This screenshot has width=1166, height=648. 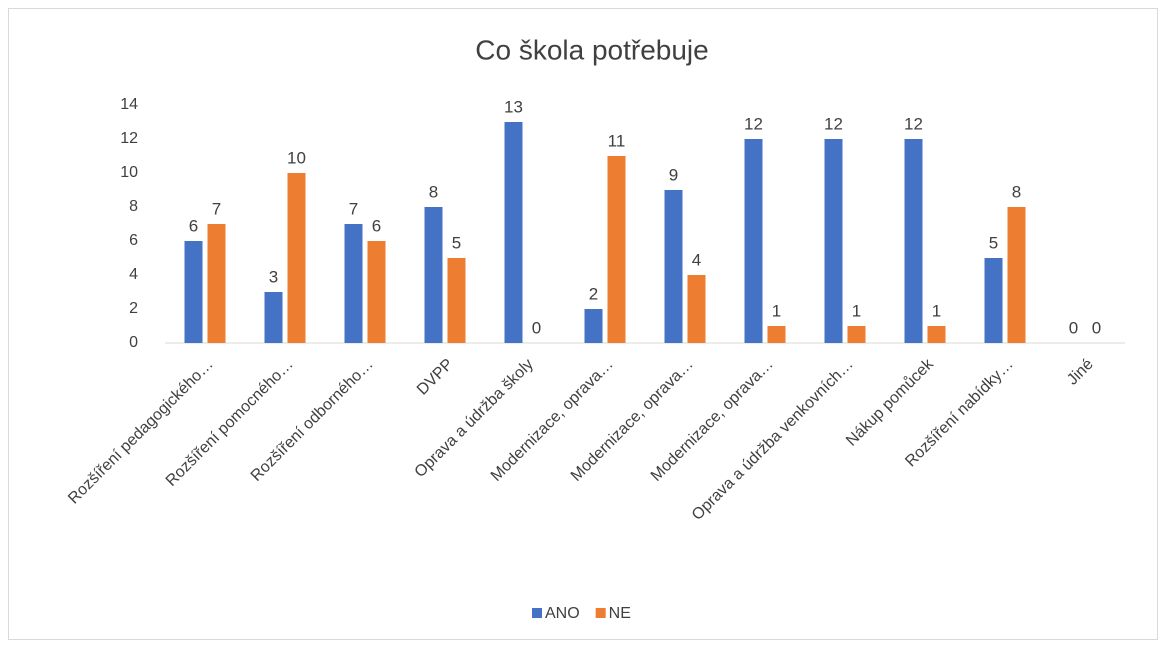 I want to click on data-label: 2, so click(x=593, y=293).